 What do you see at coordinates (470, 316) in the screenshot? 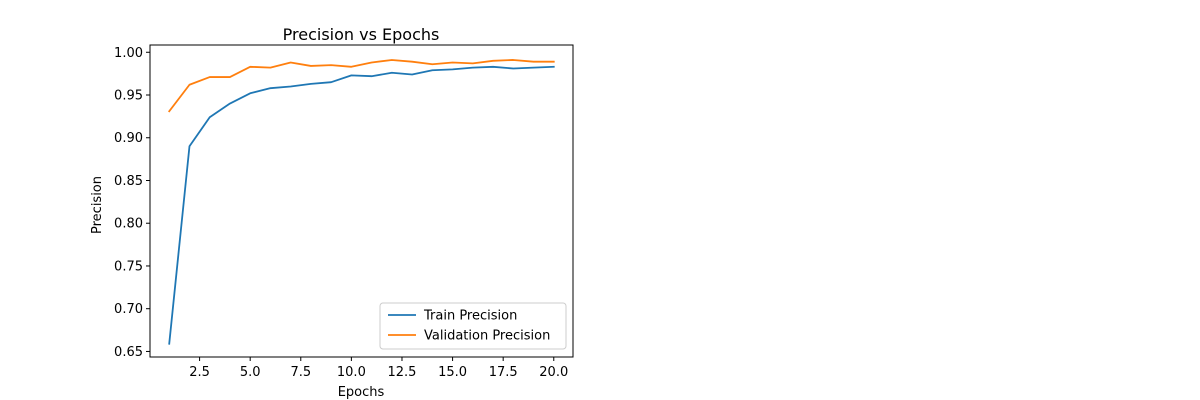
I see `legend-label: Train Precision` at bounding box center [470, 316].